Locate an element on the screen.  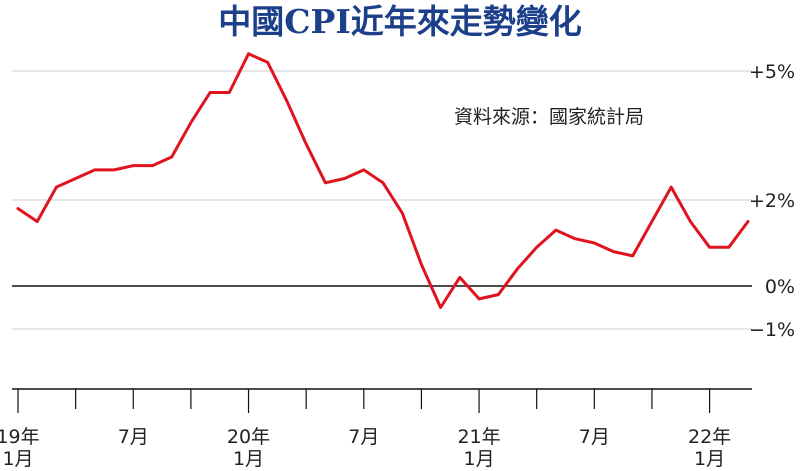
x-tick-label: 22年 is located at coordinates (709, 437).